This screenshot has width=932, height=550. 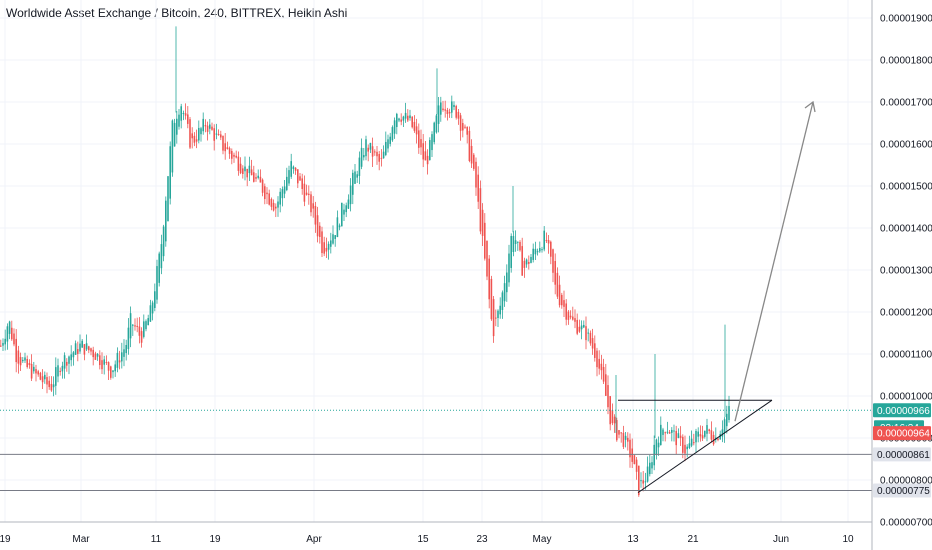 I want to click on x-tick-label: 10, so click(x=848, y=539).